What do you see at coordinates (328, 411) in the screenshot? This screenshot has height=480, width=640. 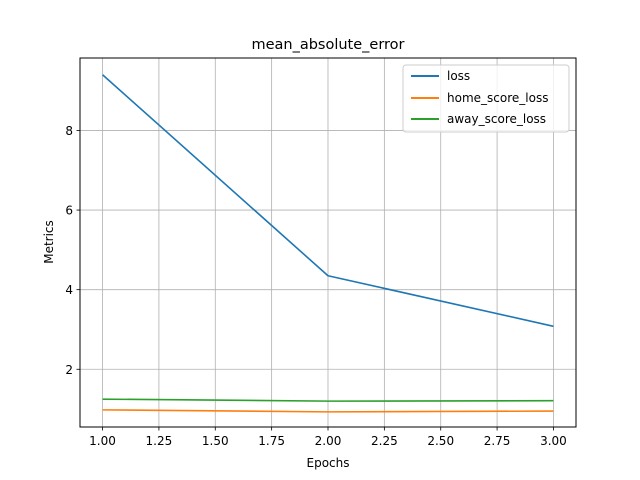 I see `series-line-home-score-loss` at bounding box center [328, 411].